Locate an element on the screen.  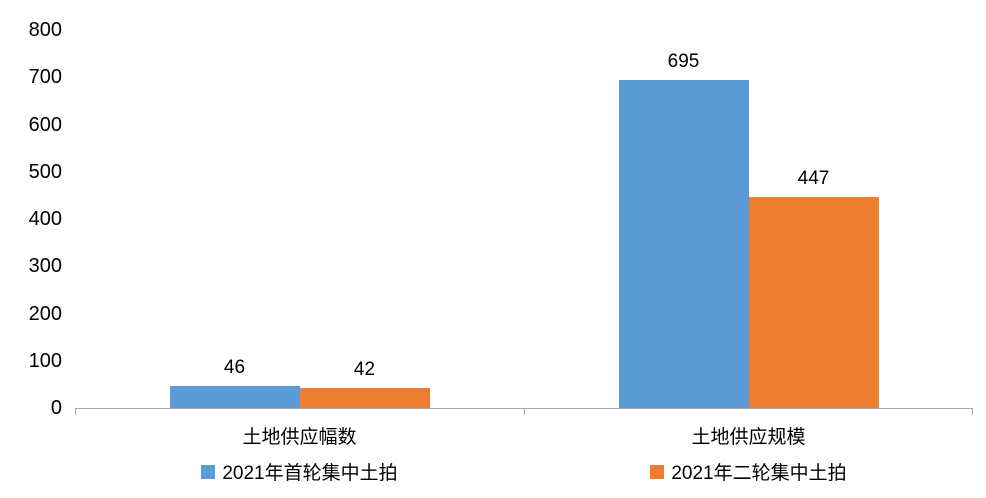
y-axis-labels: 0 100 200 300 400 500 600 700 800 is located at coordinates (32, 219).